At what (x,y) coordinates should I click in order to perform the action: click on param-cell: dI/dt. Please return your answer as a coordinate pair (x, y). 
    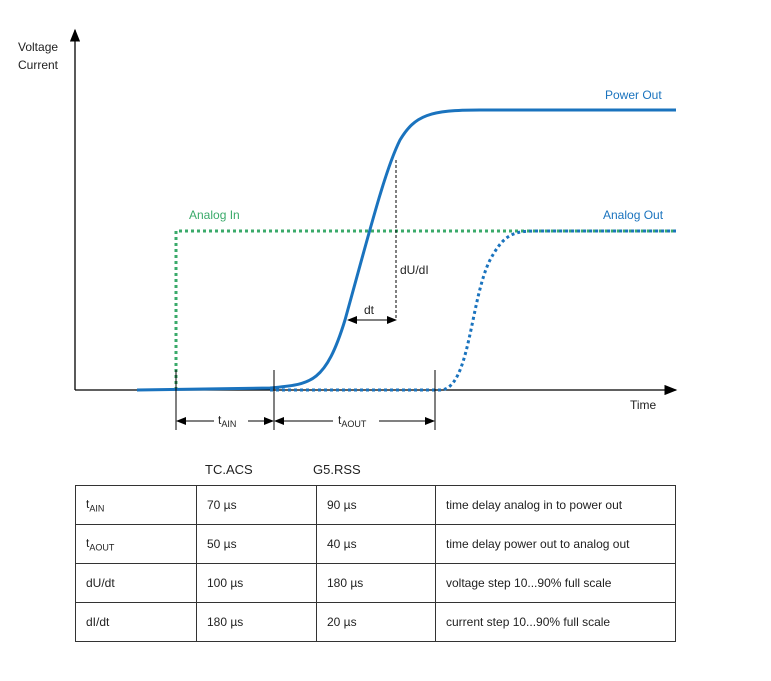
    Looking at the image, I should click on (136, 622).